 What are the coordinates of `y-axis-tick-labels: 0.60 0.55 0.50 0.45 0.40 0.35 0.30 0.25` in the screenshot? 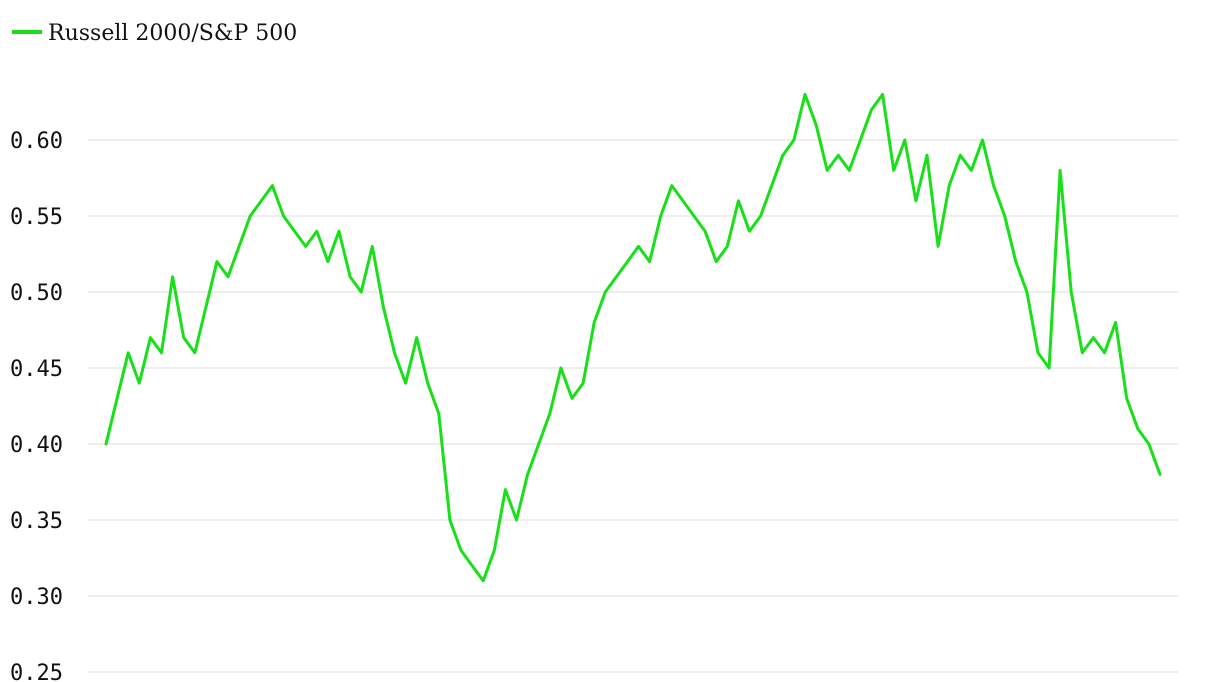 It's located at (36, 405).